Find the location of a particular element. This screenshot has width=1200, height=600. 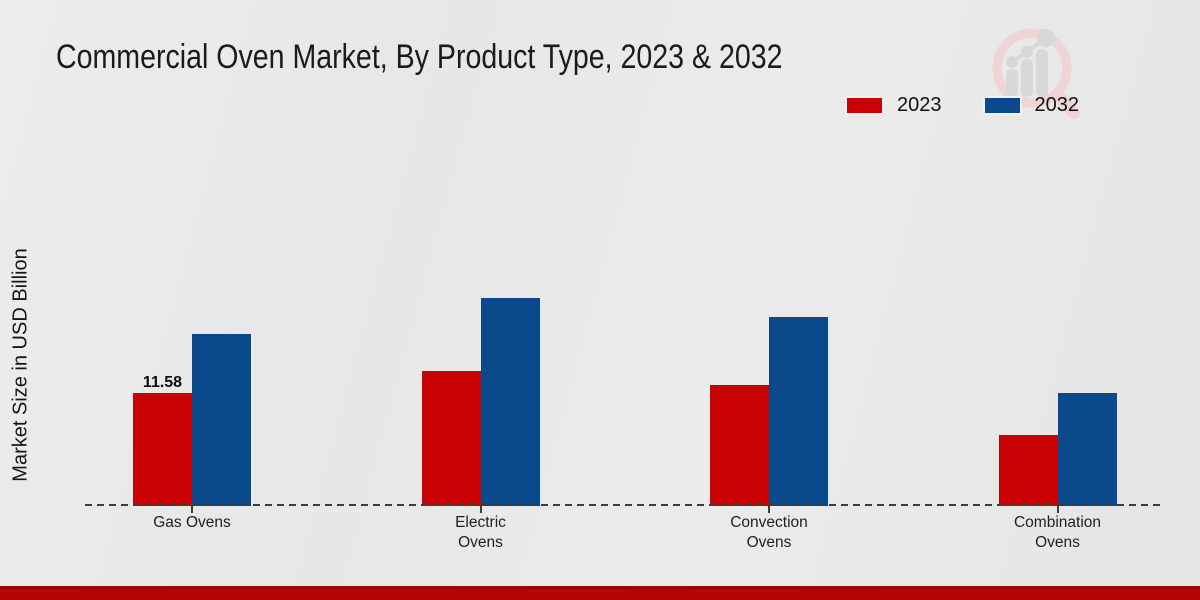

bar-2032-gas-ovens is located at coordinates (221, 420).